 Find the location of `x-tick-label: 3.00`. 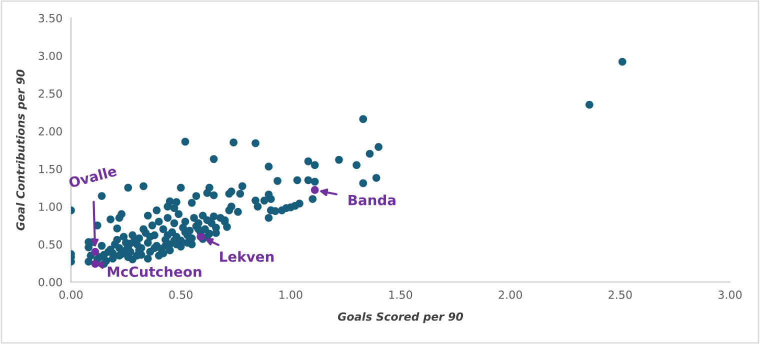

x-tick-label: 3.00 is located at coordinates (730, 294).